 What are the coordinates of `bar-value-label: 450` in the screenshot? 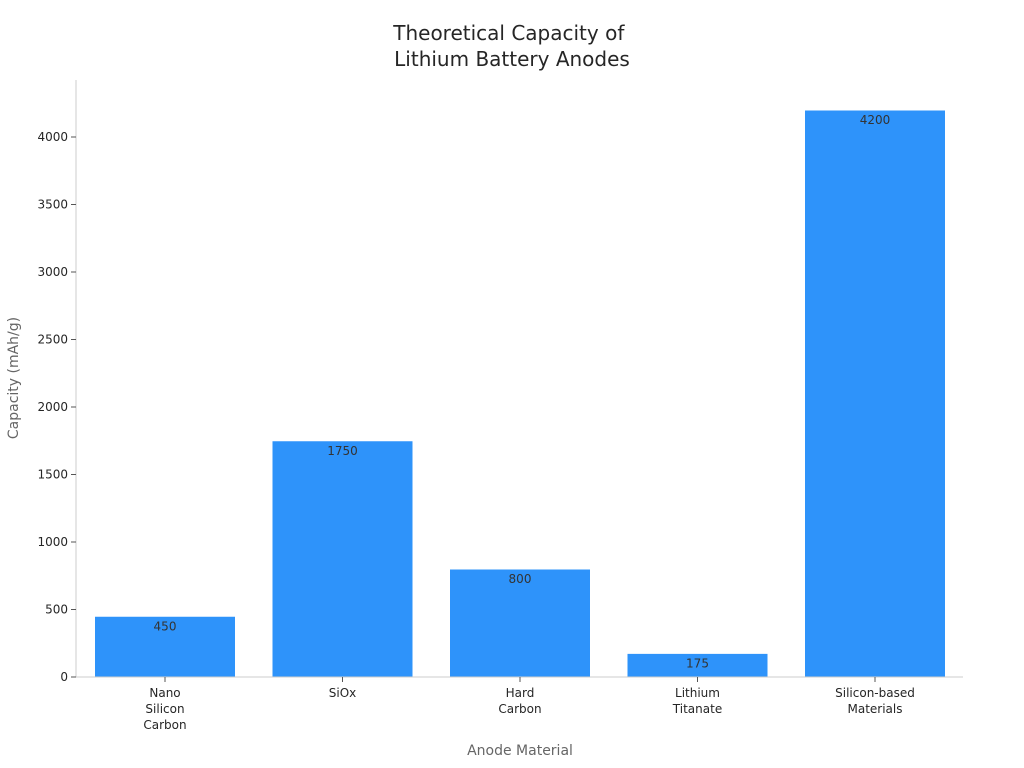 It's located at (165, 626).